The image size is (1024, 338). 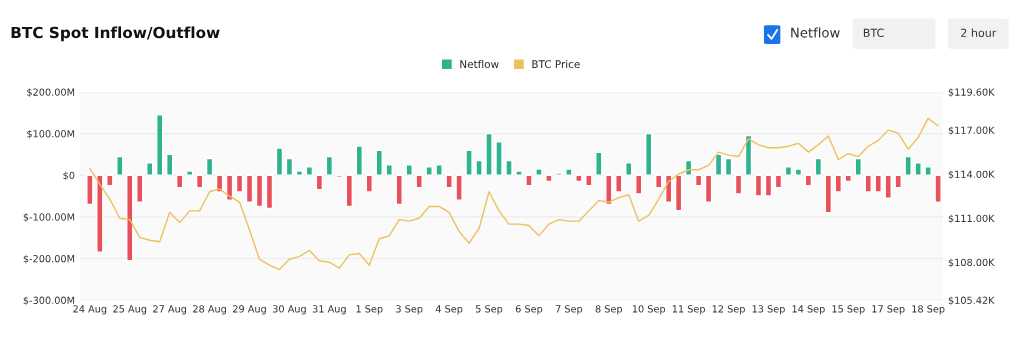 What do you see at coordinates (449, 310) in the screenshot?
I see `x-tick-label: 4 Sep` at bounding box center [449, 310].